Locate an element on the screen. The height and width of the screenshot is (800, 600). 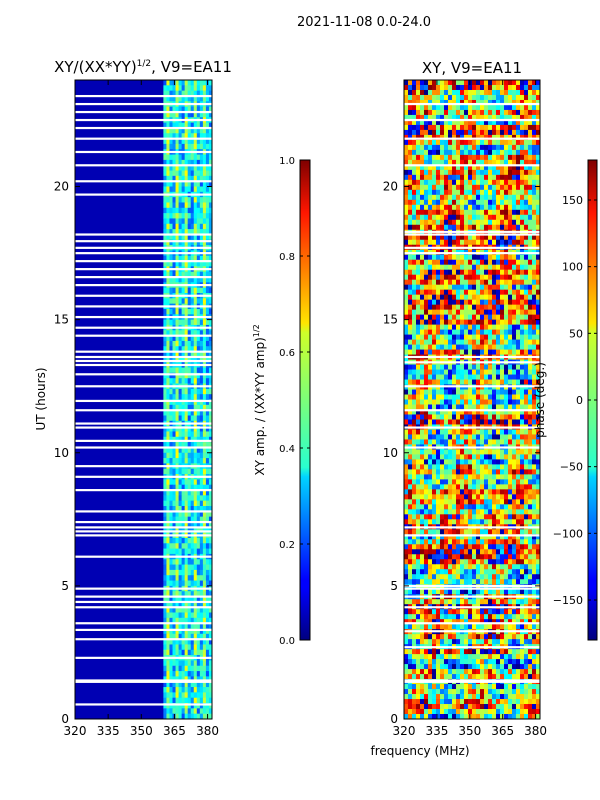
amplitude-flag-stripe is located at coordinates (143, 152).